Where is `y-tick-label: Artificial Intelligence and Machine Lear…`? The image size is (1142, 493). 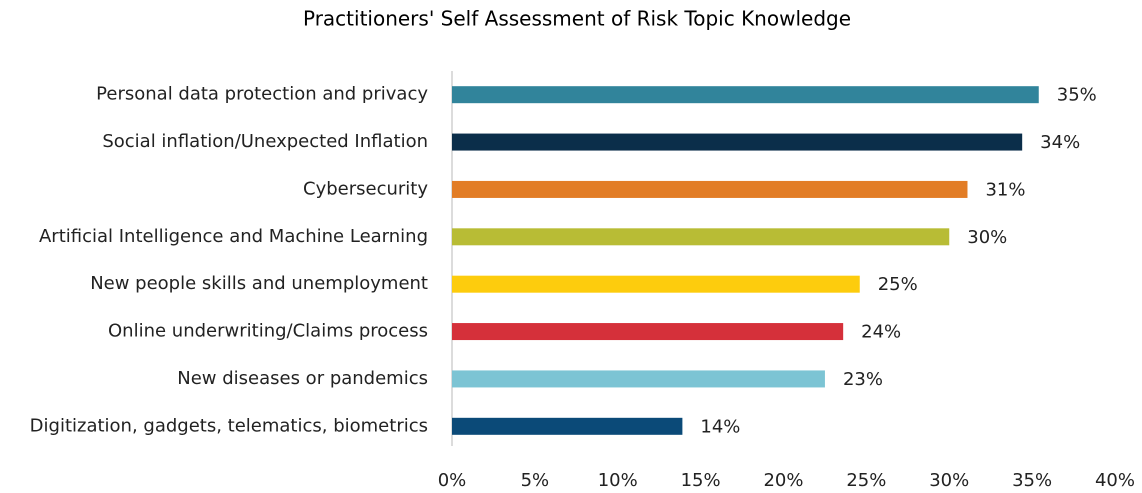 y-tick-label: Artificial Intelligence and Machine Lear… is located at coordinates (233, 236).